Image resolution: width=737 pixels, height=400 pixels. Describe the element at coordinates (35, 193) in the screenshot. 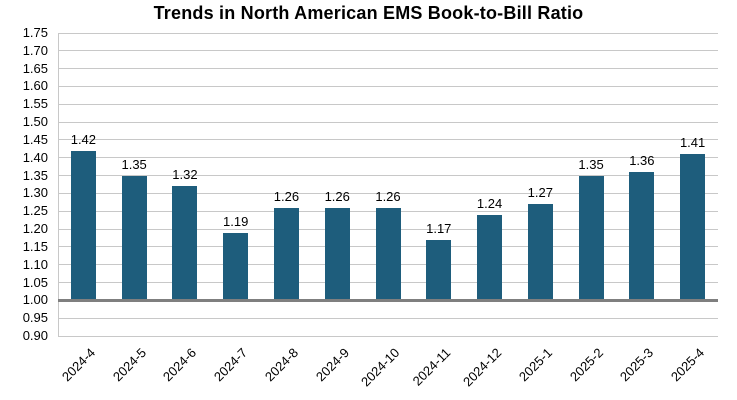

I see `y-axis-tick-label: 1.30` at that location.